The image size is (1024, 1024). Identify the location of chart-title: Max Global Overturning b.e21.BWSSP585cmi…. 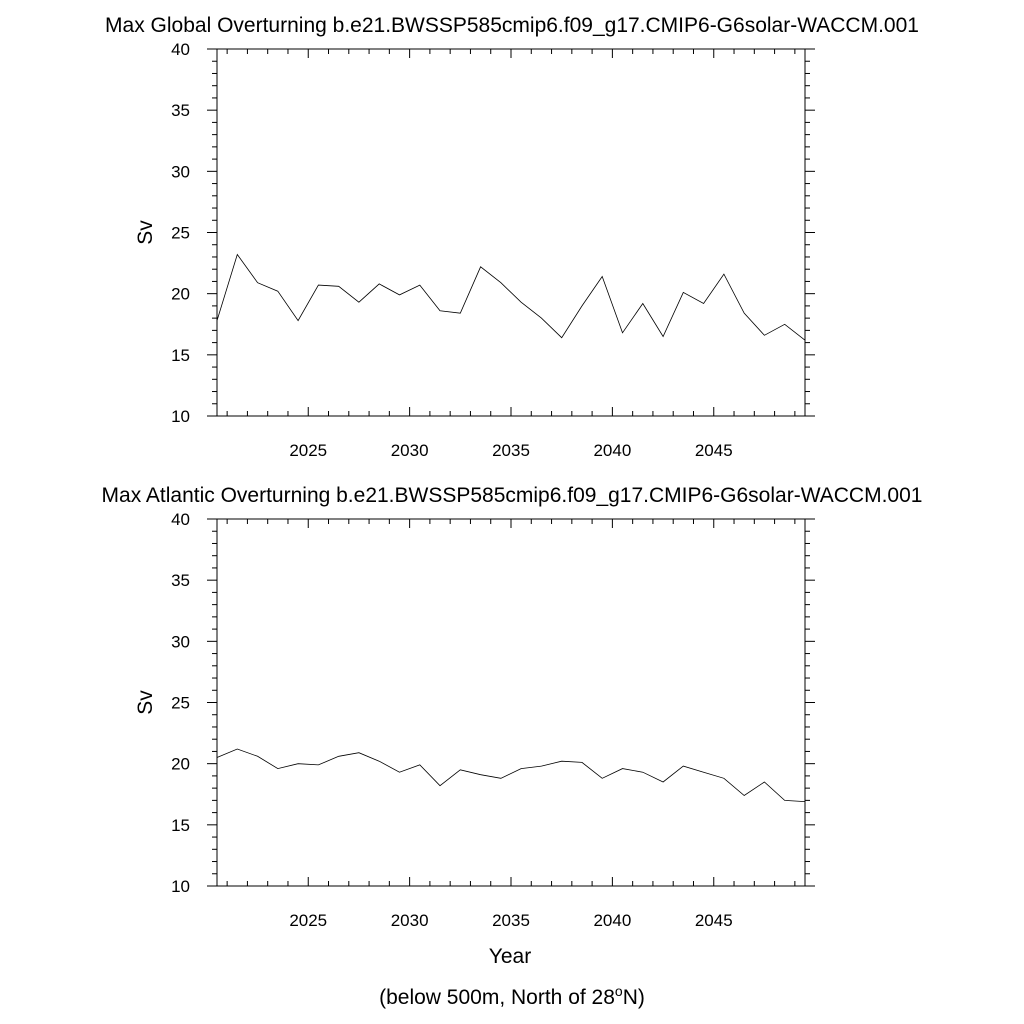
(512, 25).